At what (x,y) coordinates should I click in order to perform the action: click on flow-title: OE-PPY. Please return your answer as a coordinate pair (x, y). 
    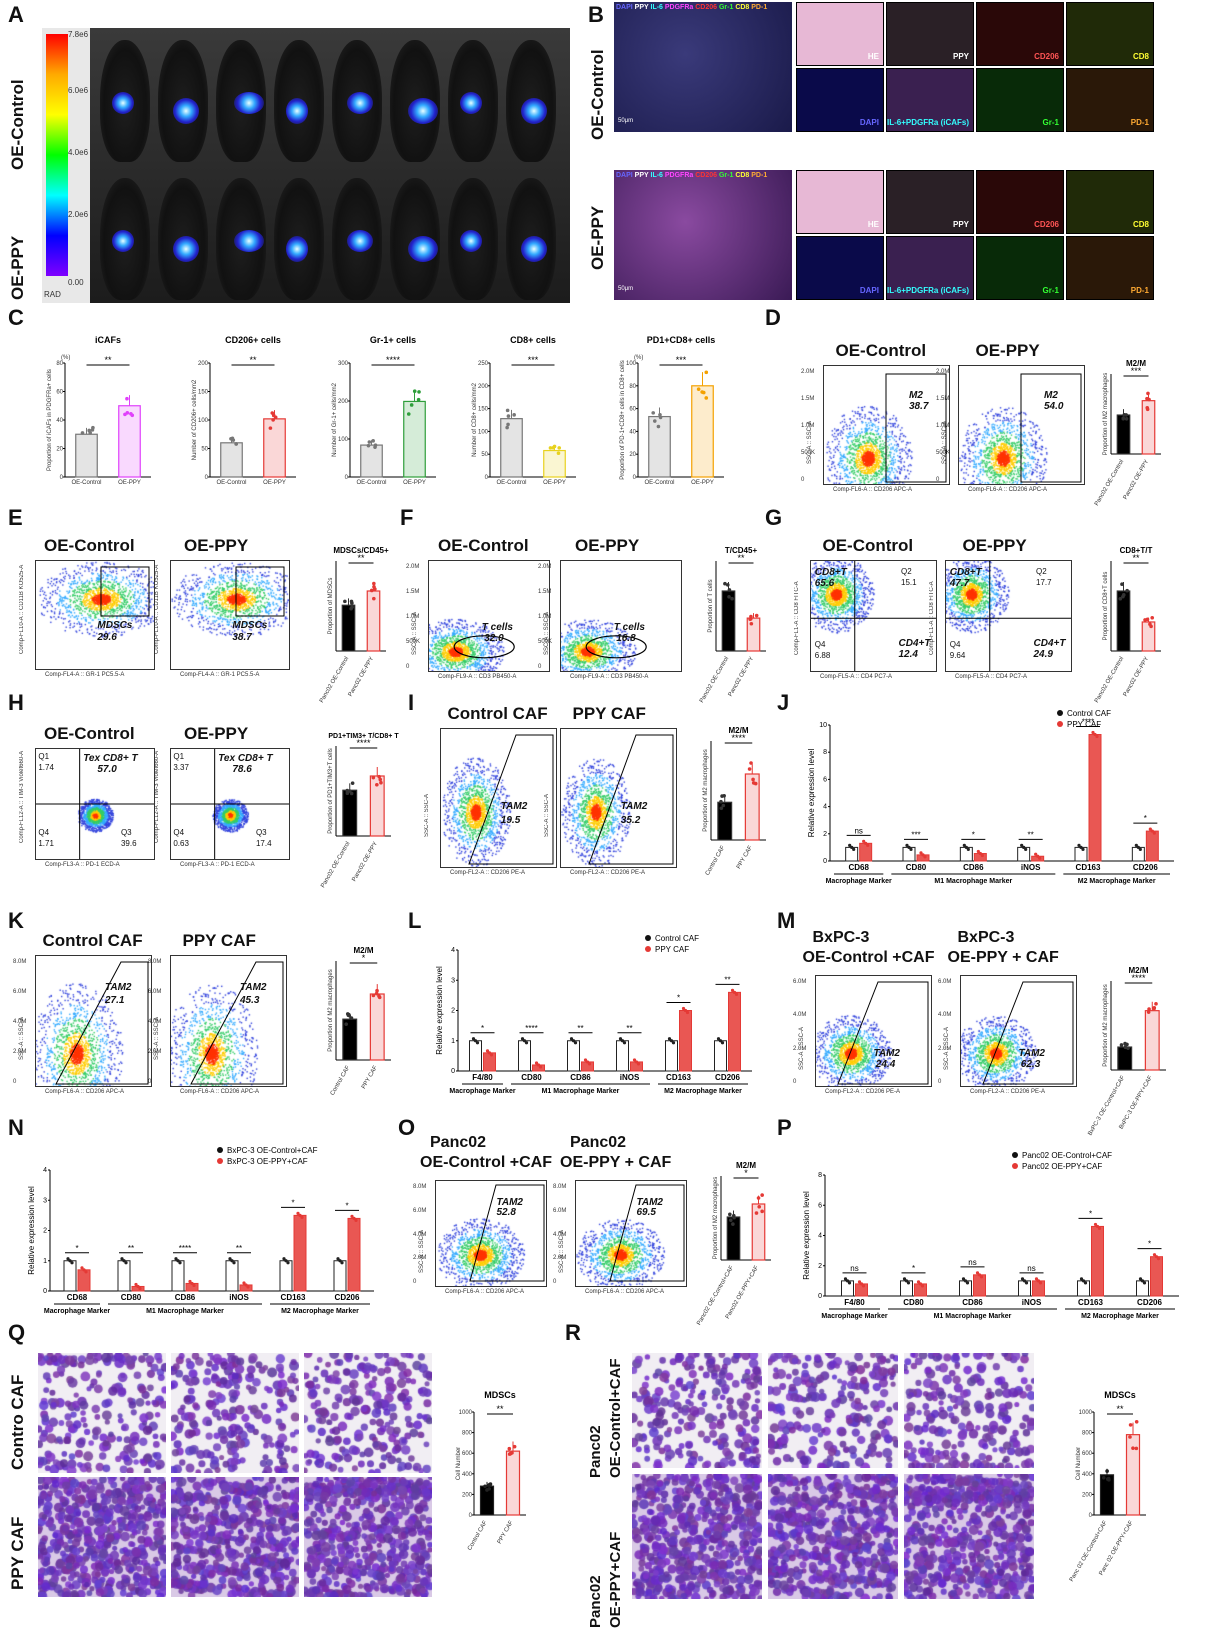
    Looking at the image, I should click on (607, 545).